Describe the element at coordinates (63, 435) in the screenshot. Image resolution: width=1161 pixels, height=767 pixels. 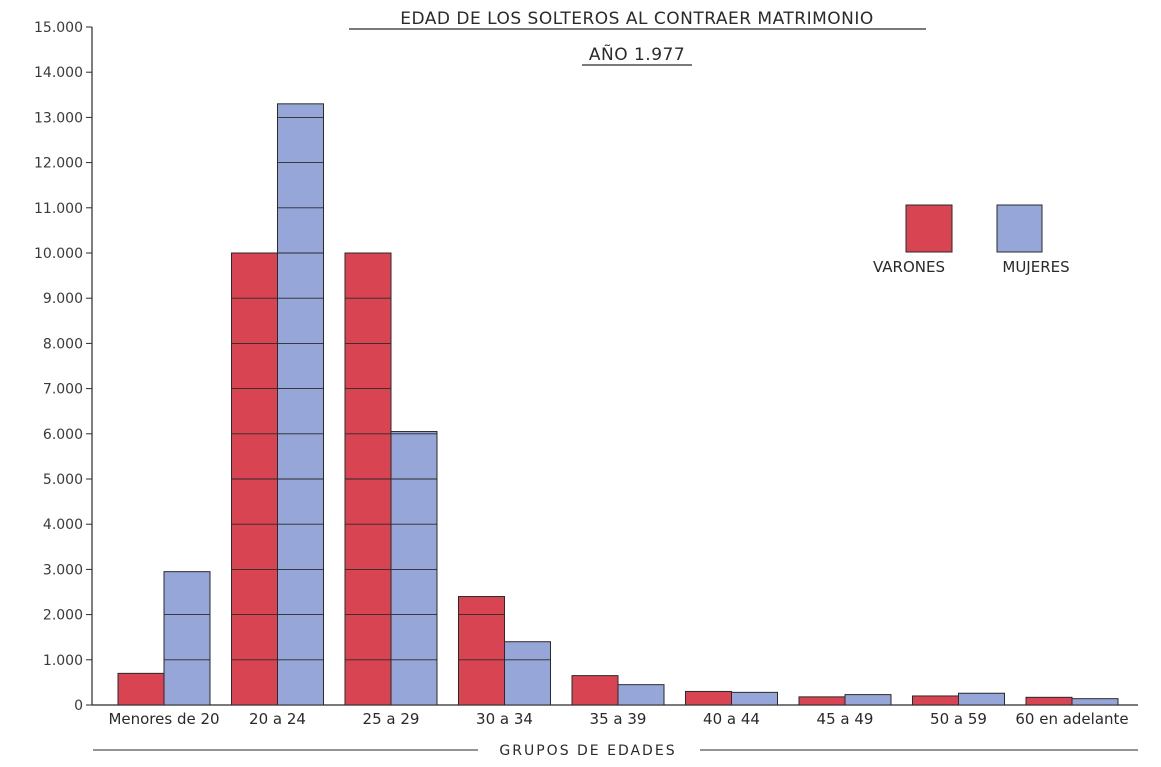
I see `y-tick-label: 6.000` at that location.